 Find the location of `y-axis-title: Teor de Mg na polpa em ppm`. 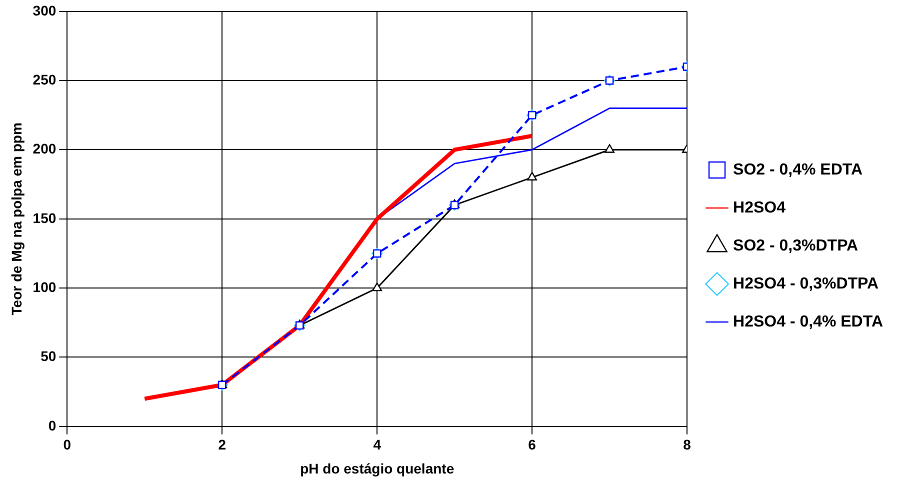

y-axis-title: Teor de Mg na polpa em ppm is located at coordinates (16, 219).